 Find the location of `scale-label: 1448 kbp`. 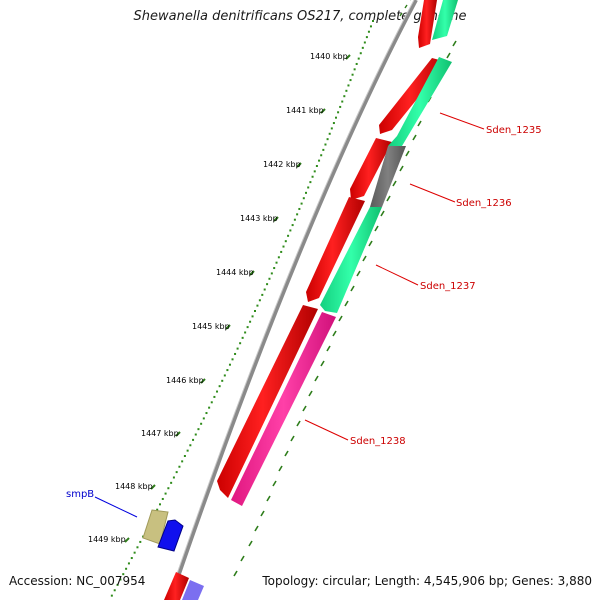

scale-label: 1448 kbp is located at coordinates (134, 486).